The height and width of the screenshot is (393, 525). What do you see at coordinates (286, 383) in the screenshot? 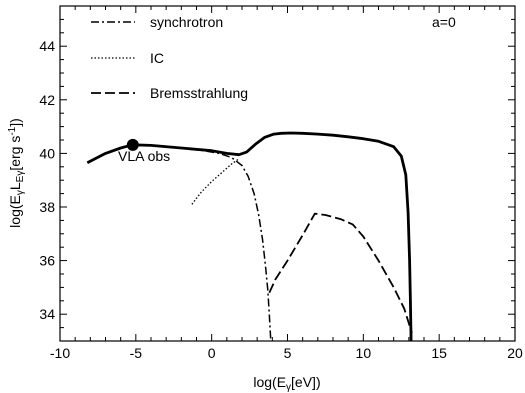
I see `x-axis-title: log(Eγ[eV])` at bounding box center [286, 383].